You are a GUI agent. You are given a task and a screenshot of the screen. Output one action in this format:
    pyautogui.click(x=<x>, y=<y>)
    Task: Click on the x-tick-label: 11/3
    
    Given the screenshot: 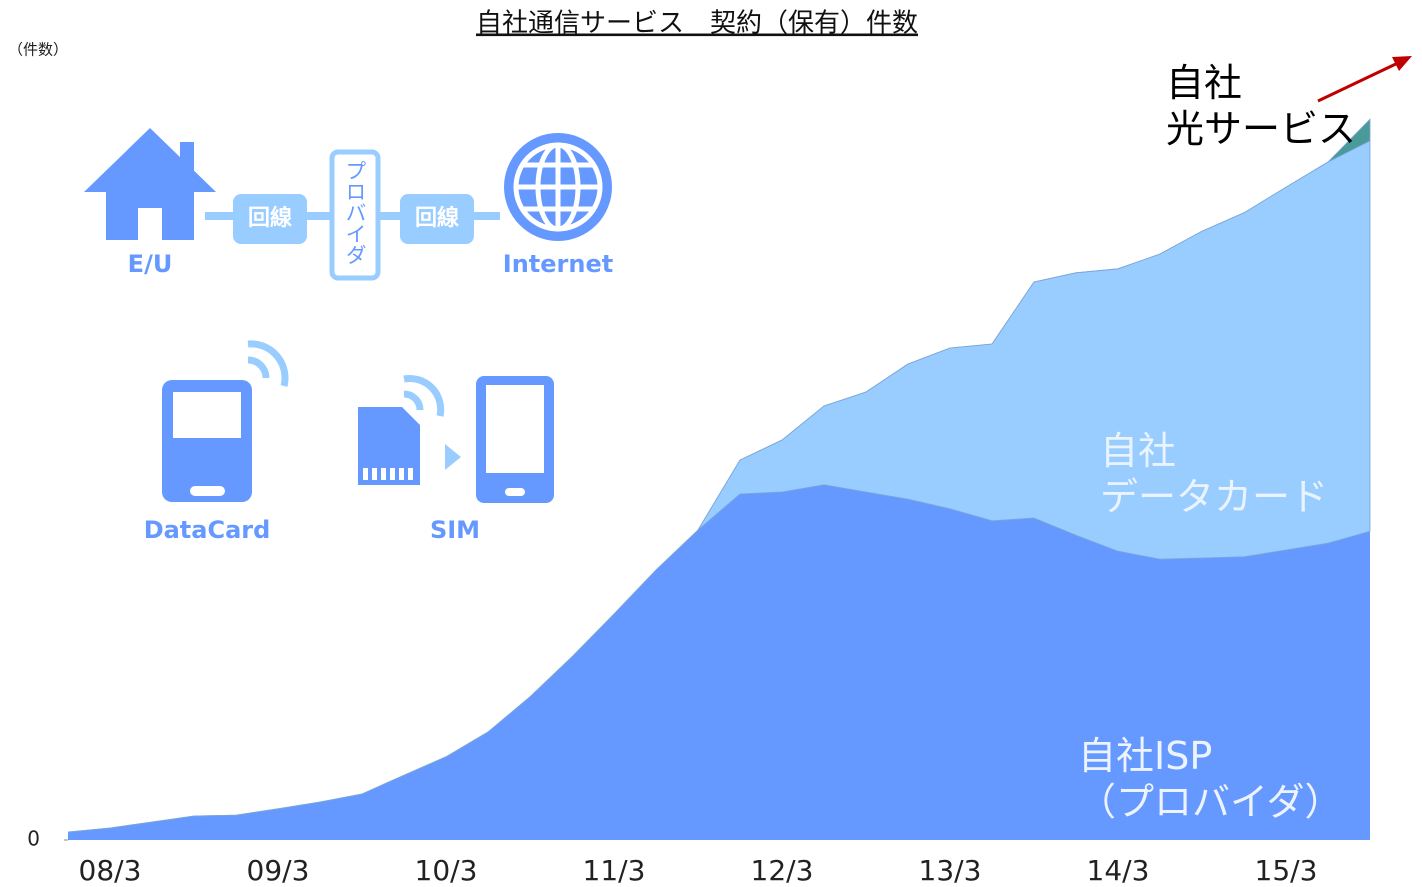 What is the action you would take?
    pyautogui.click(x=614, y=870)
    